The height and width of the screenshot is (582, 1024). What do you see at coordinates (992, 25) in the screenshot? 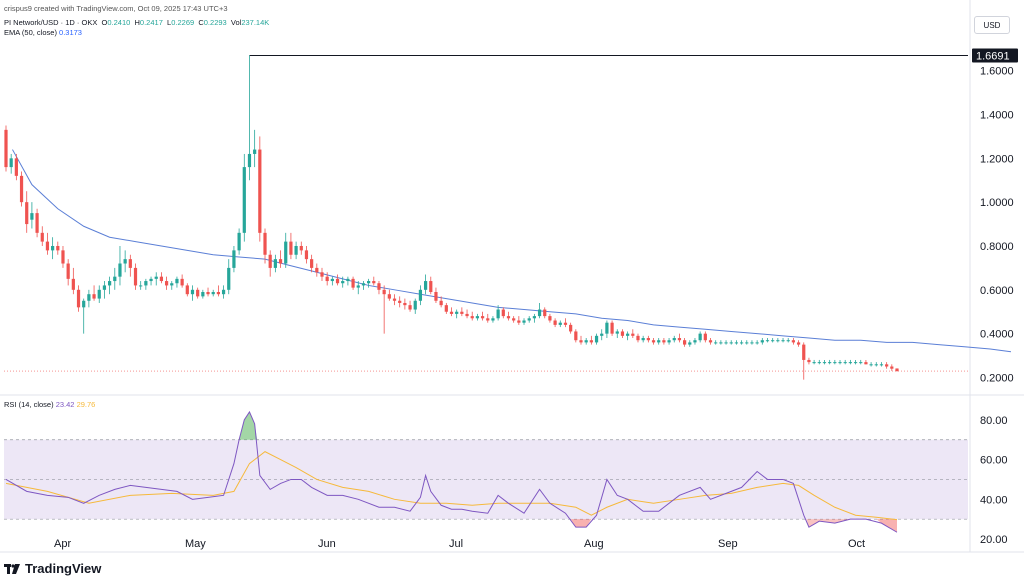
I see `currency-button: USD` at bounding box center [992, 25].